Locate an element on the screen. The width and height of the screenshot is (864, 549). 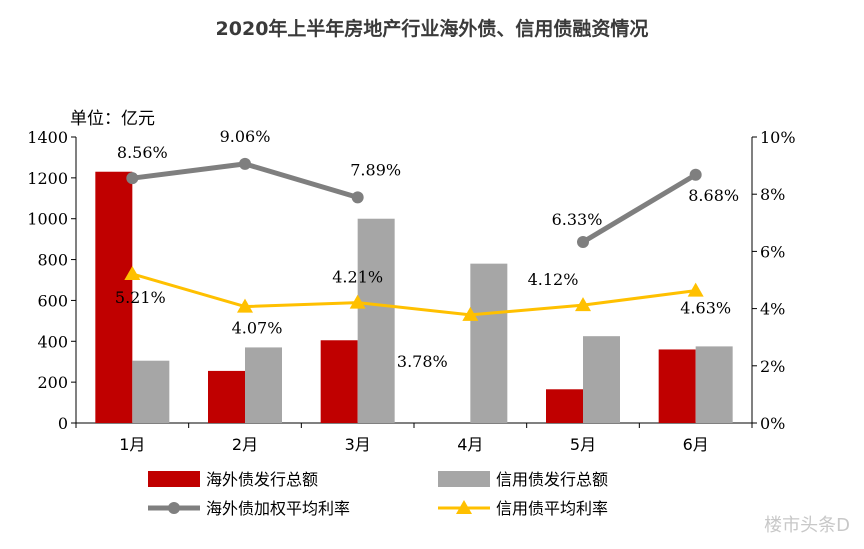
data-label: 6.33% is located at coordinates (577, 219).